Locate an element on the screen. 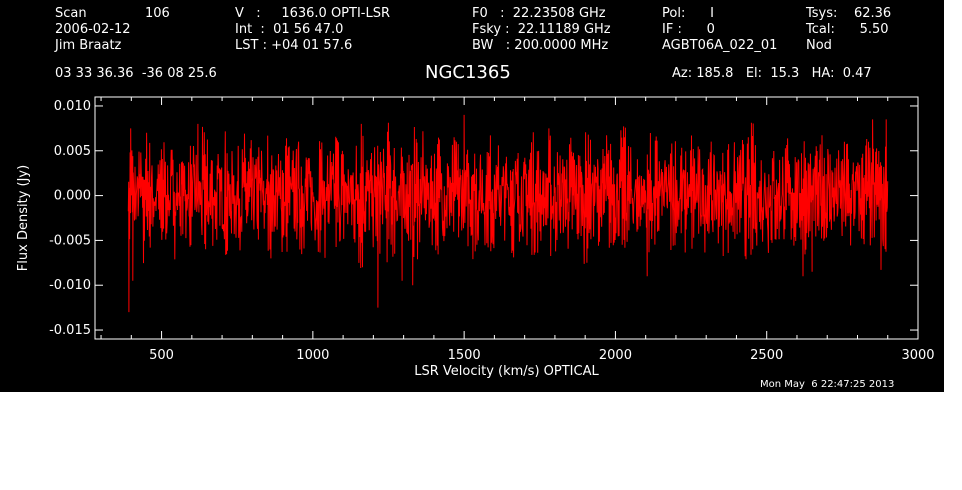 The image size is (962, 490). observation-date: 2006-02-12 is located at coordinates (93, 29).